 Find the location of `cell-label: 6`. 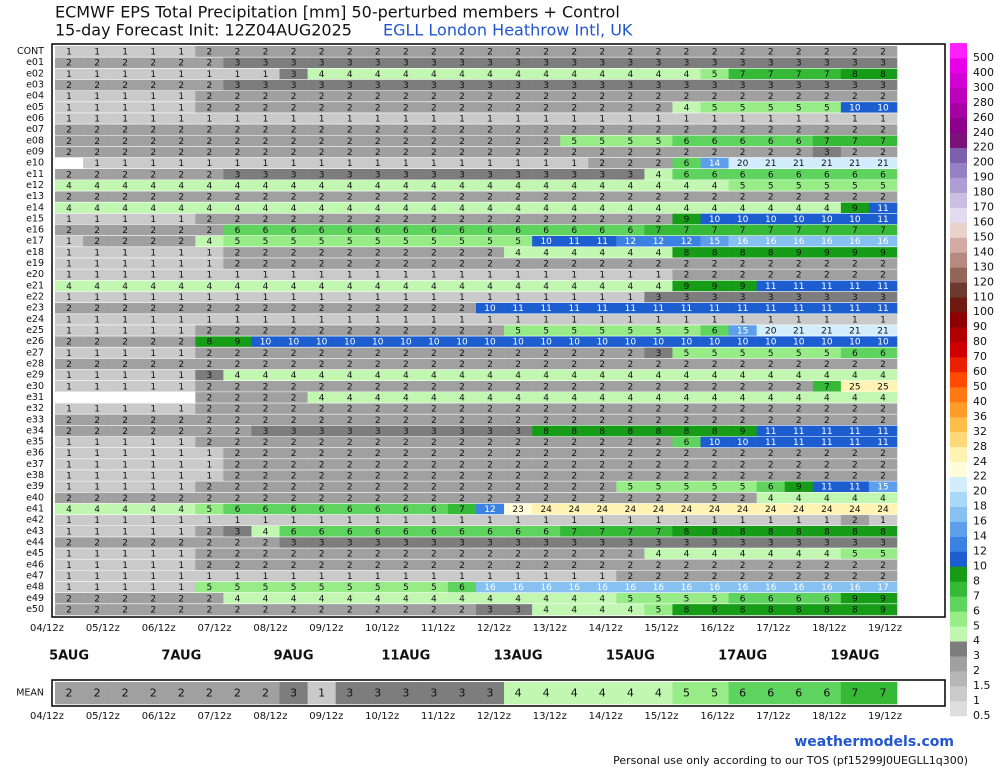

cell-label: 6 is located at coordinates (462, 532).